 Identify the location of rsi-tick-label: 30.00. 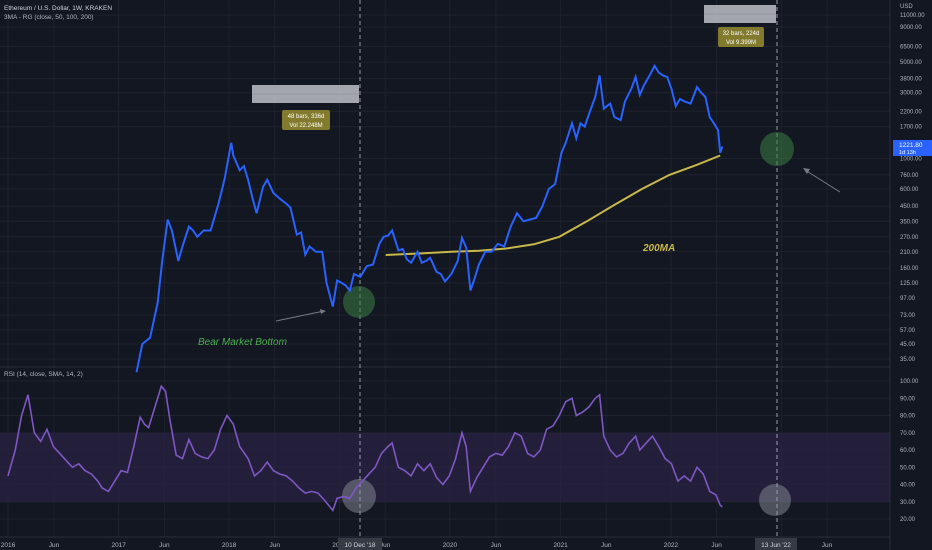
(908, 503).